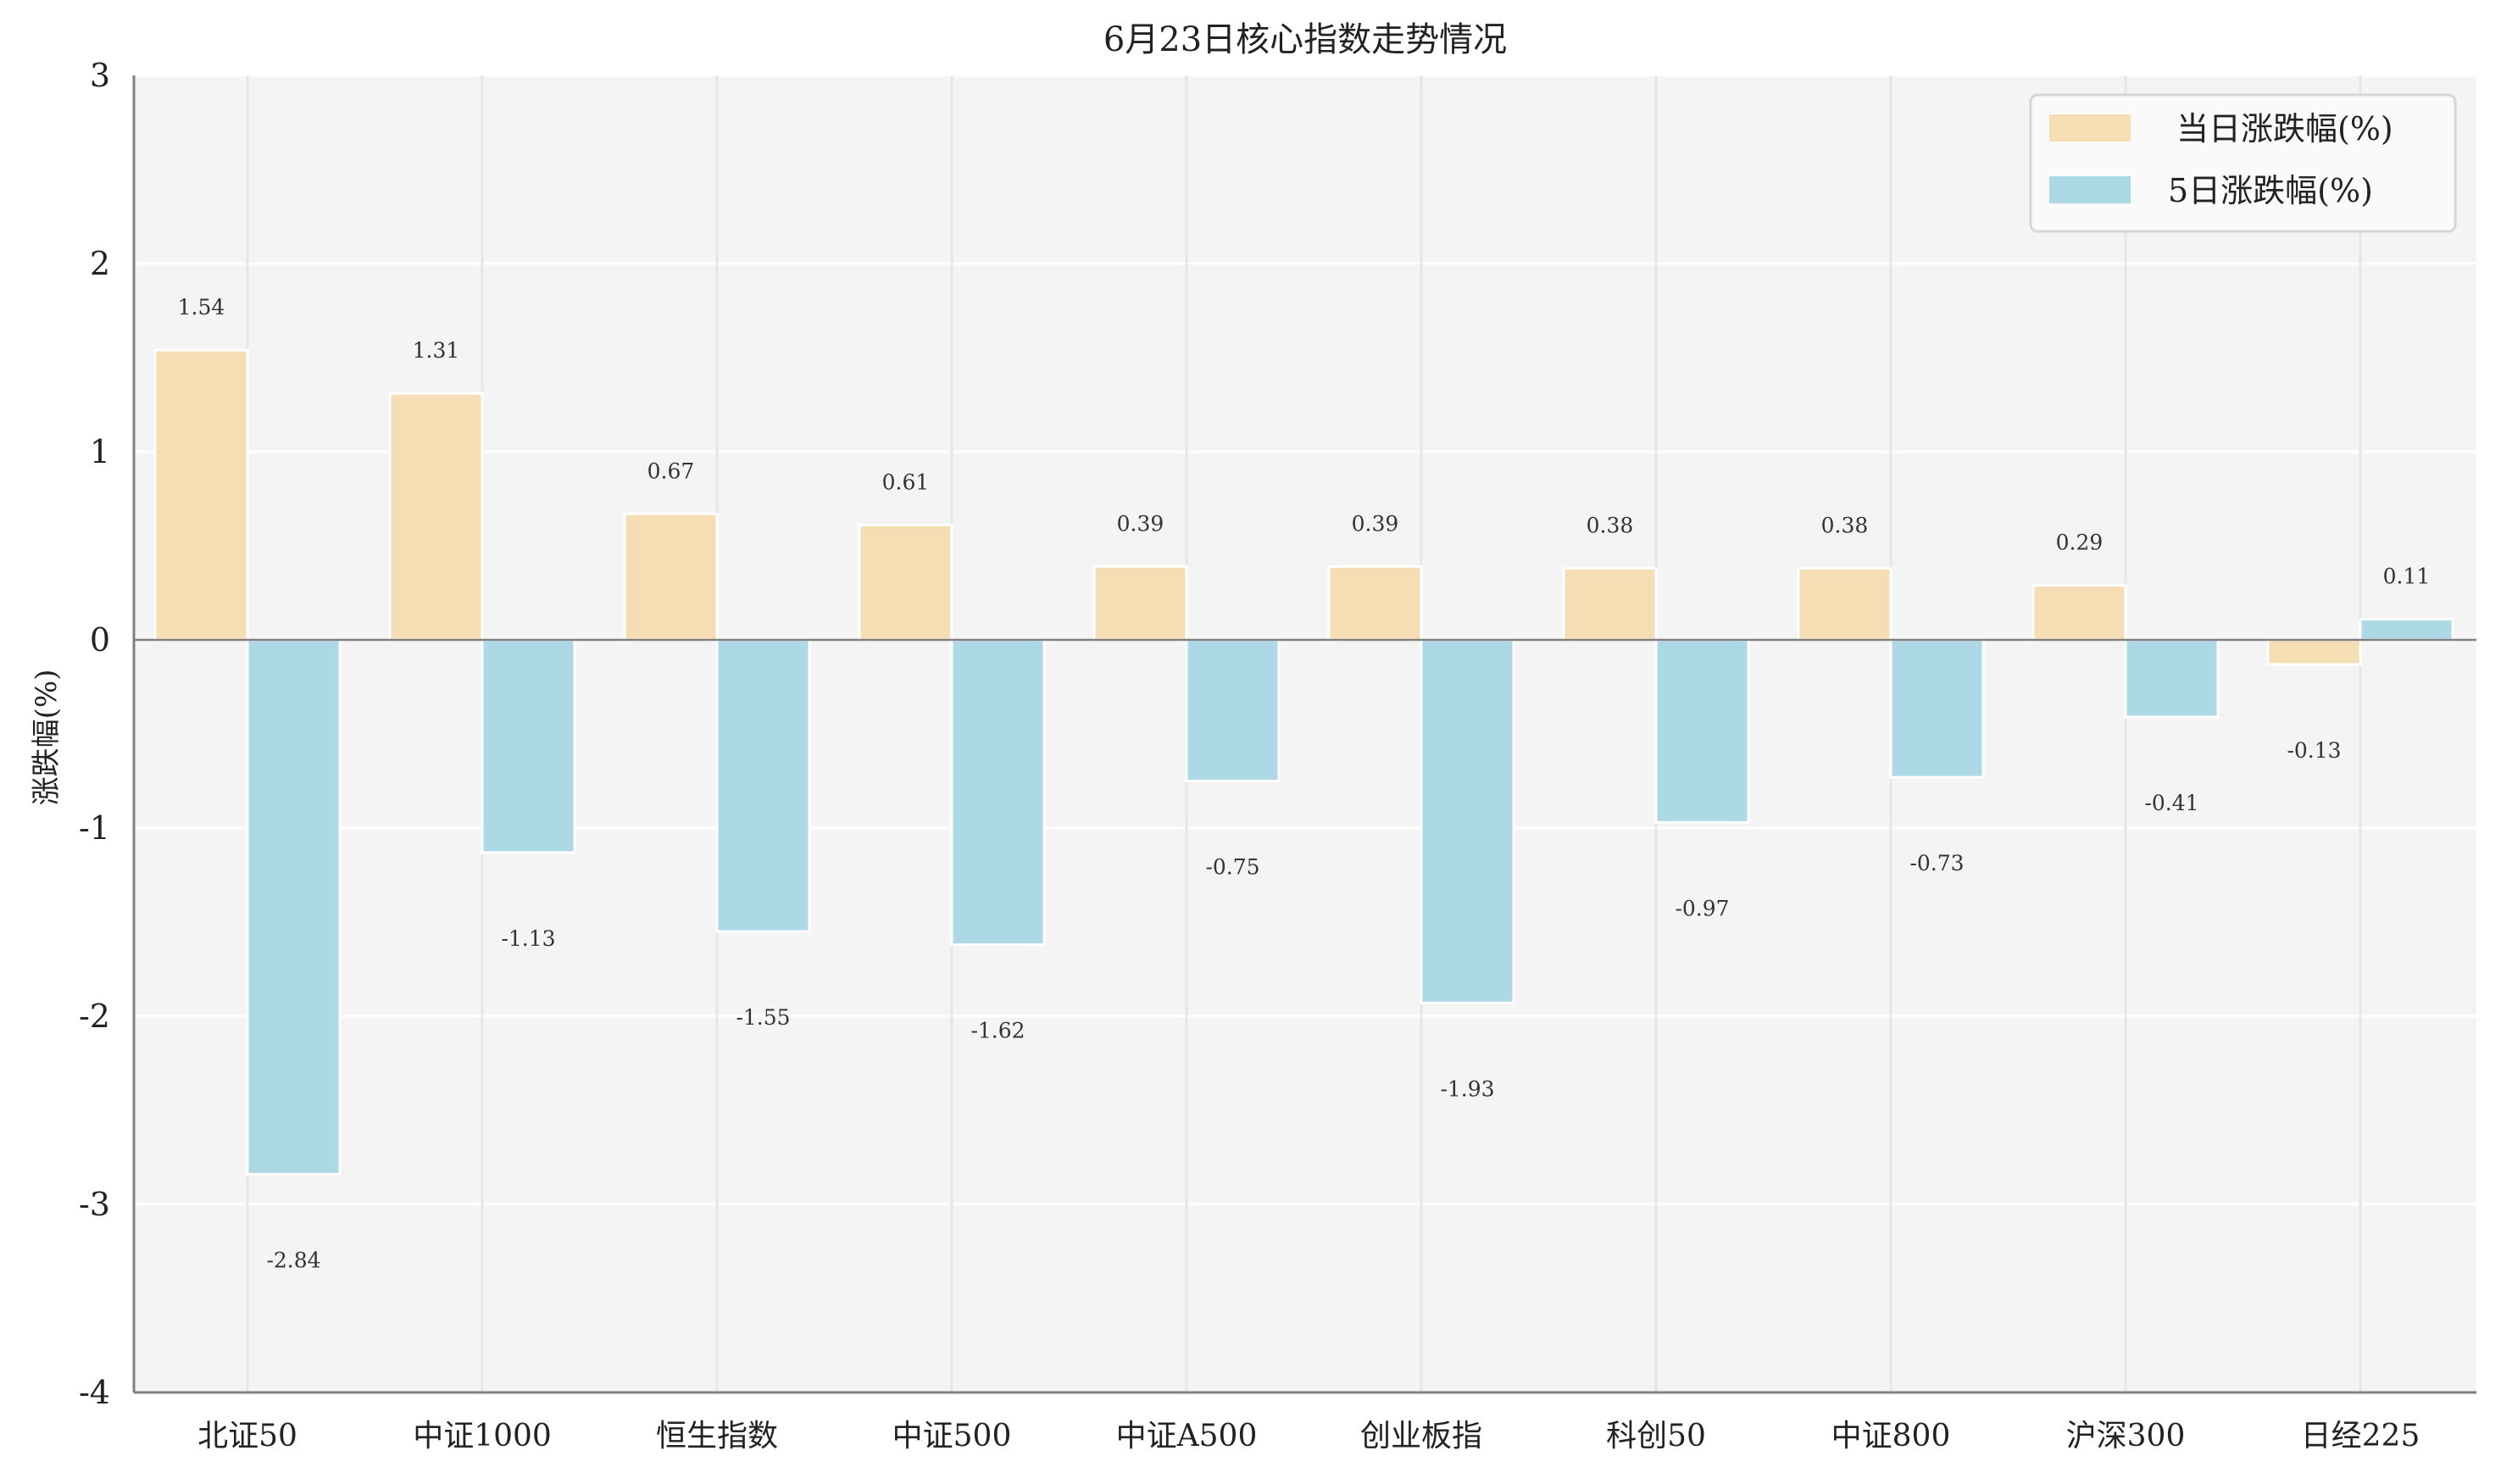 The image size is (2501, 1484). Describe the element at coordinates (2090, 190) in the screenshot. I see `legend-swatch-5day` at that location.